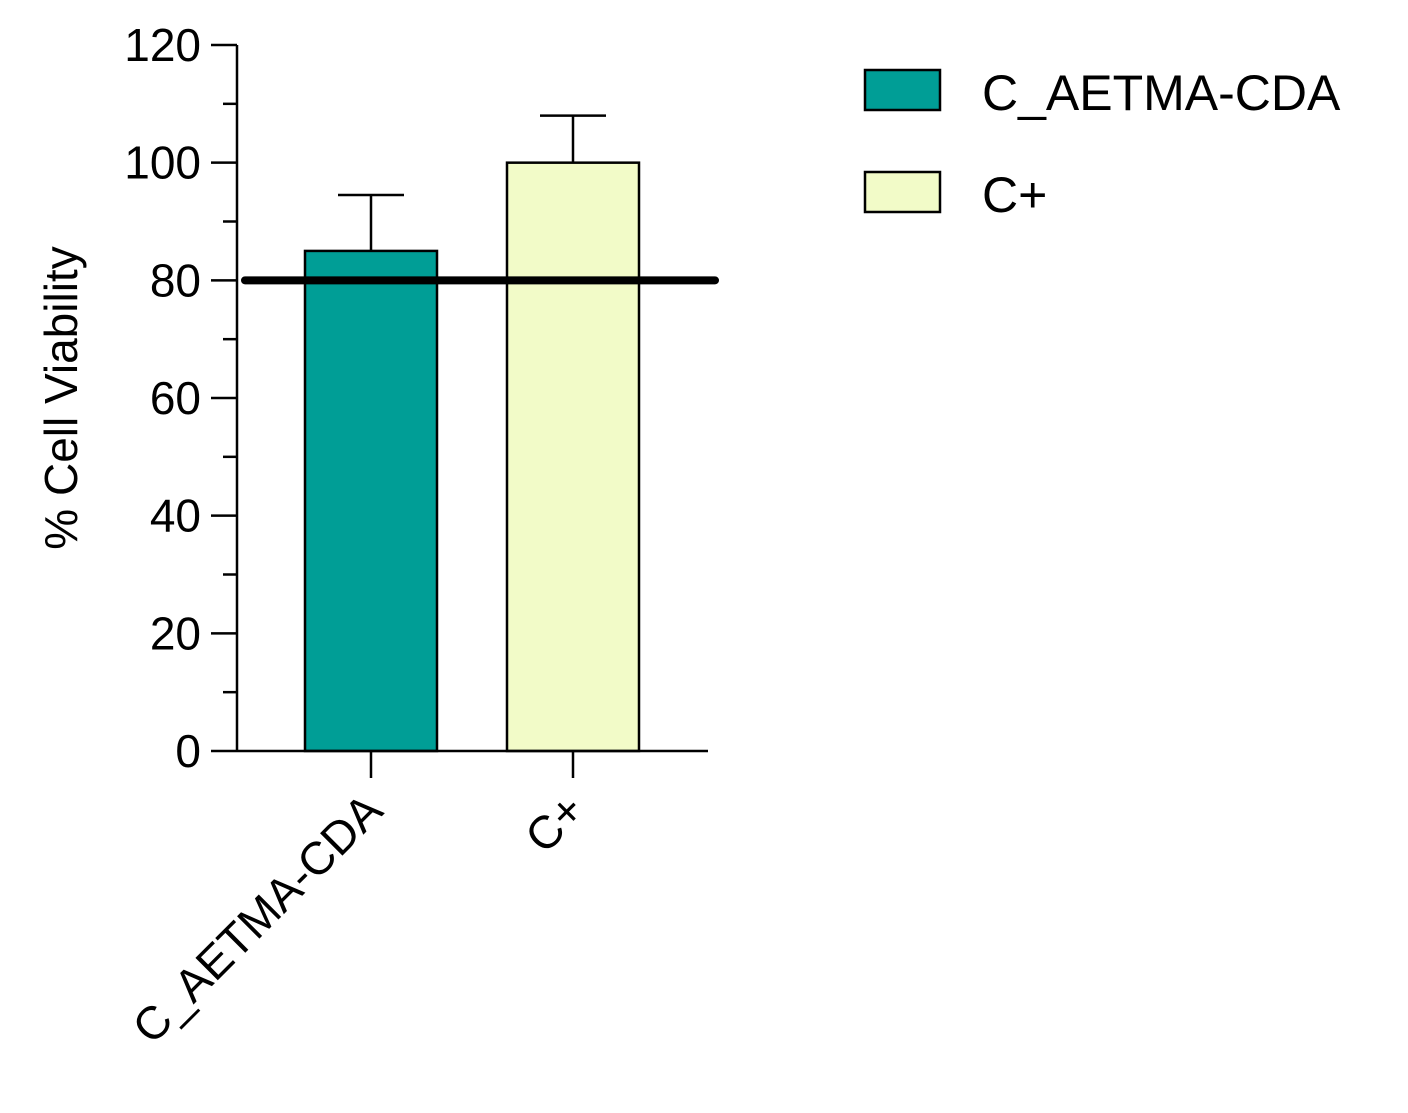  Describe the element at coordinates (554, 822) in the screenshot. I see `x-tick-label: C+` at that location.